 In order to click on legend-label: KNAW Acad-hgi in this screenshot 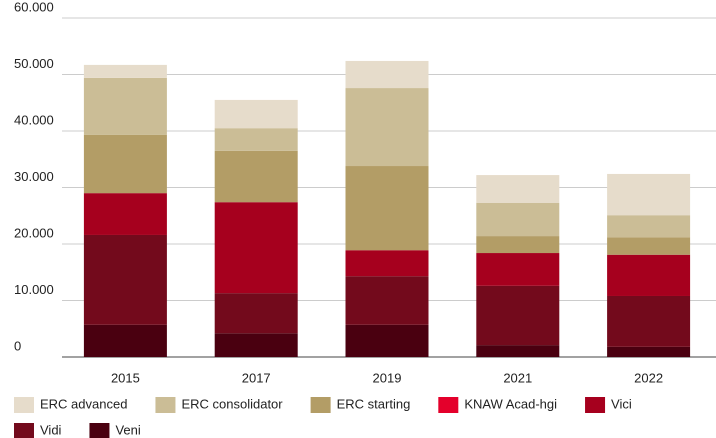, I will do `click(510, 403)`.